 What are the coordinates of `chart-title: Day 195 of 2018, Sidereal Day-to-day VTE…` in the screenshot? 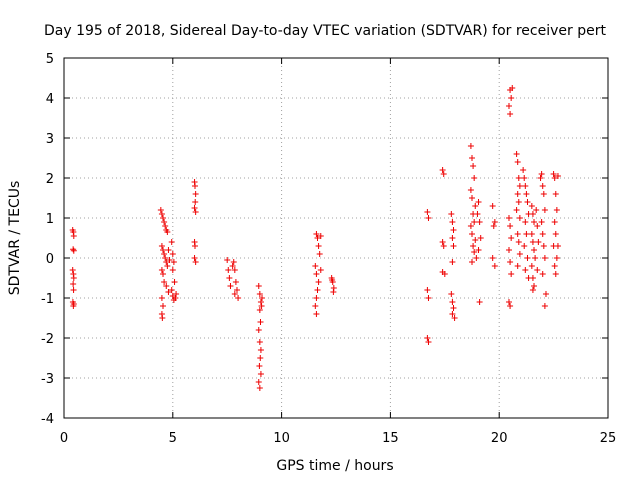 It's located at (325, 31).